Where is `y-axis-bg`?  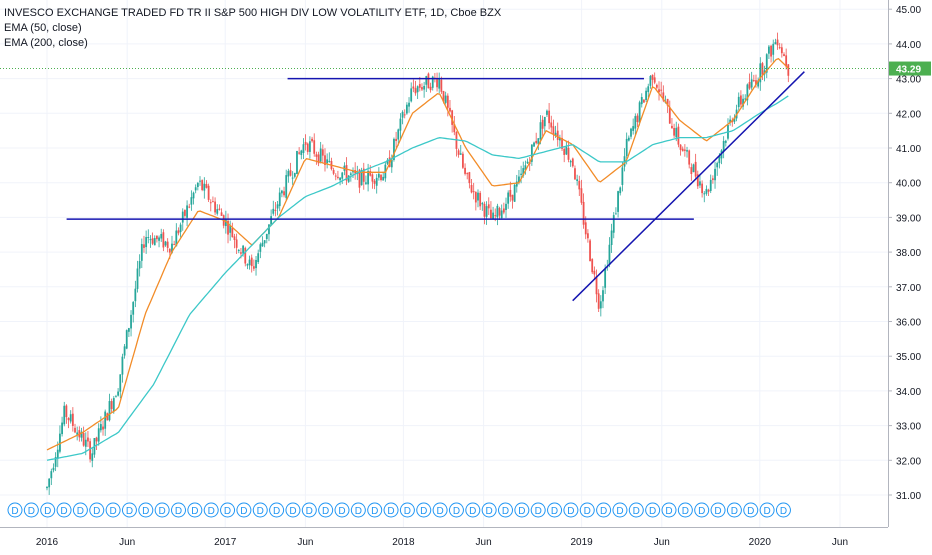
y-axis-bg is located at coordinates (910, 275).